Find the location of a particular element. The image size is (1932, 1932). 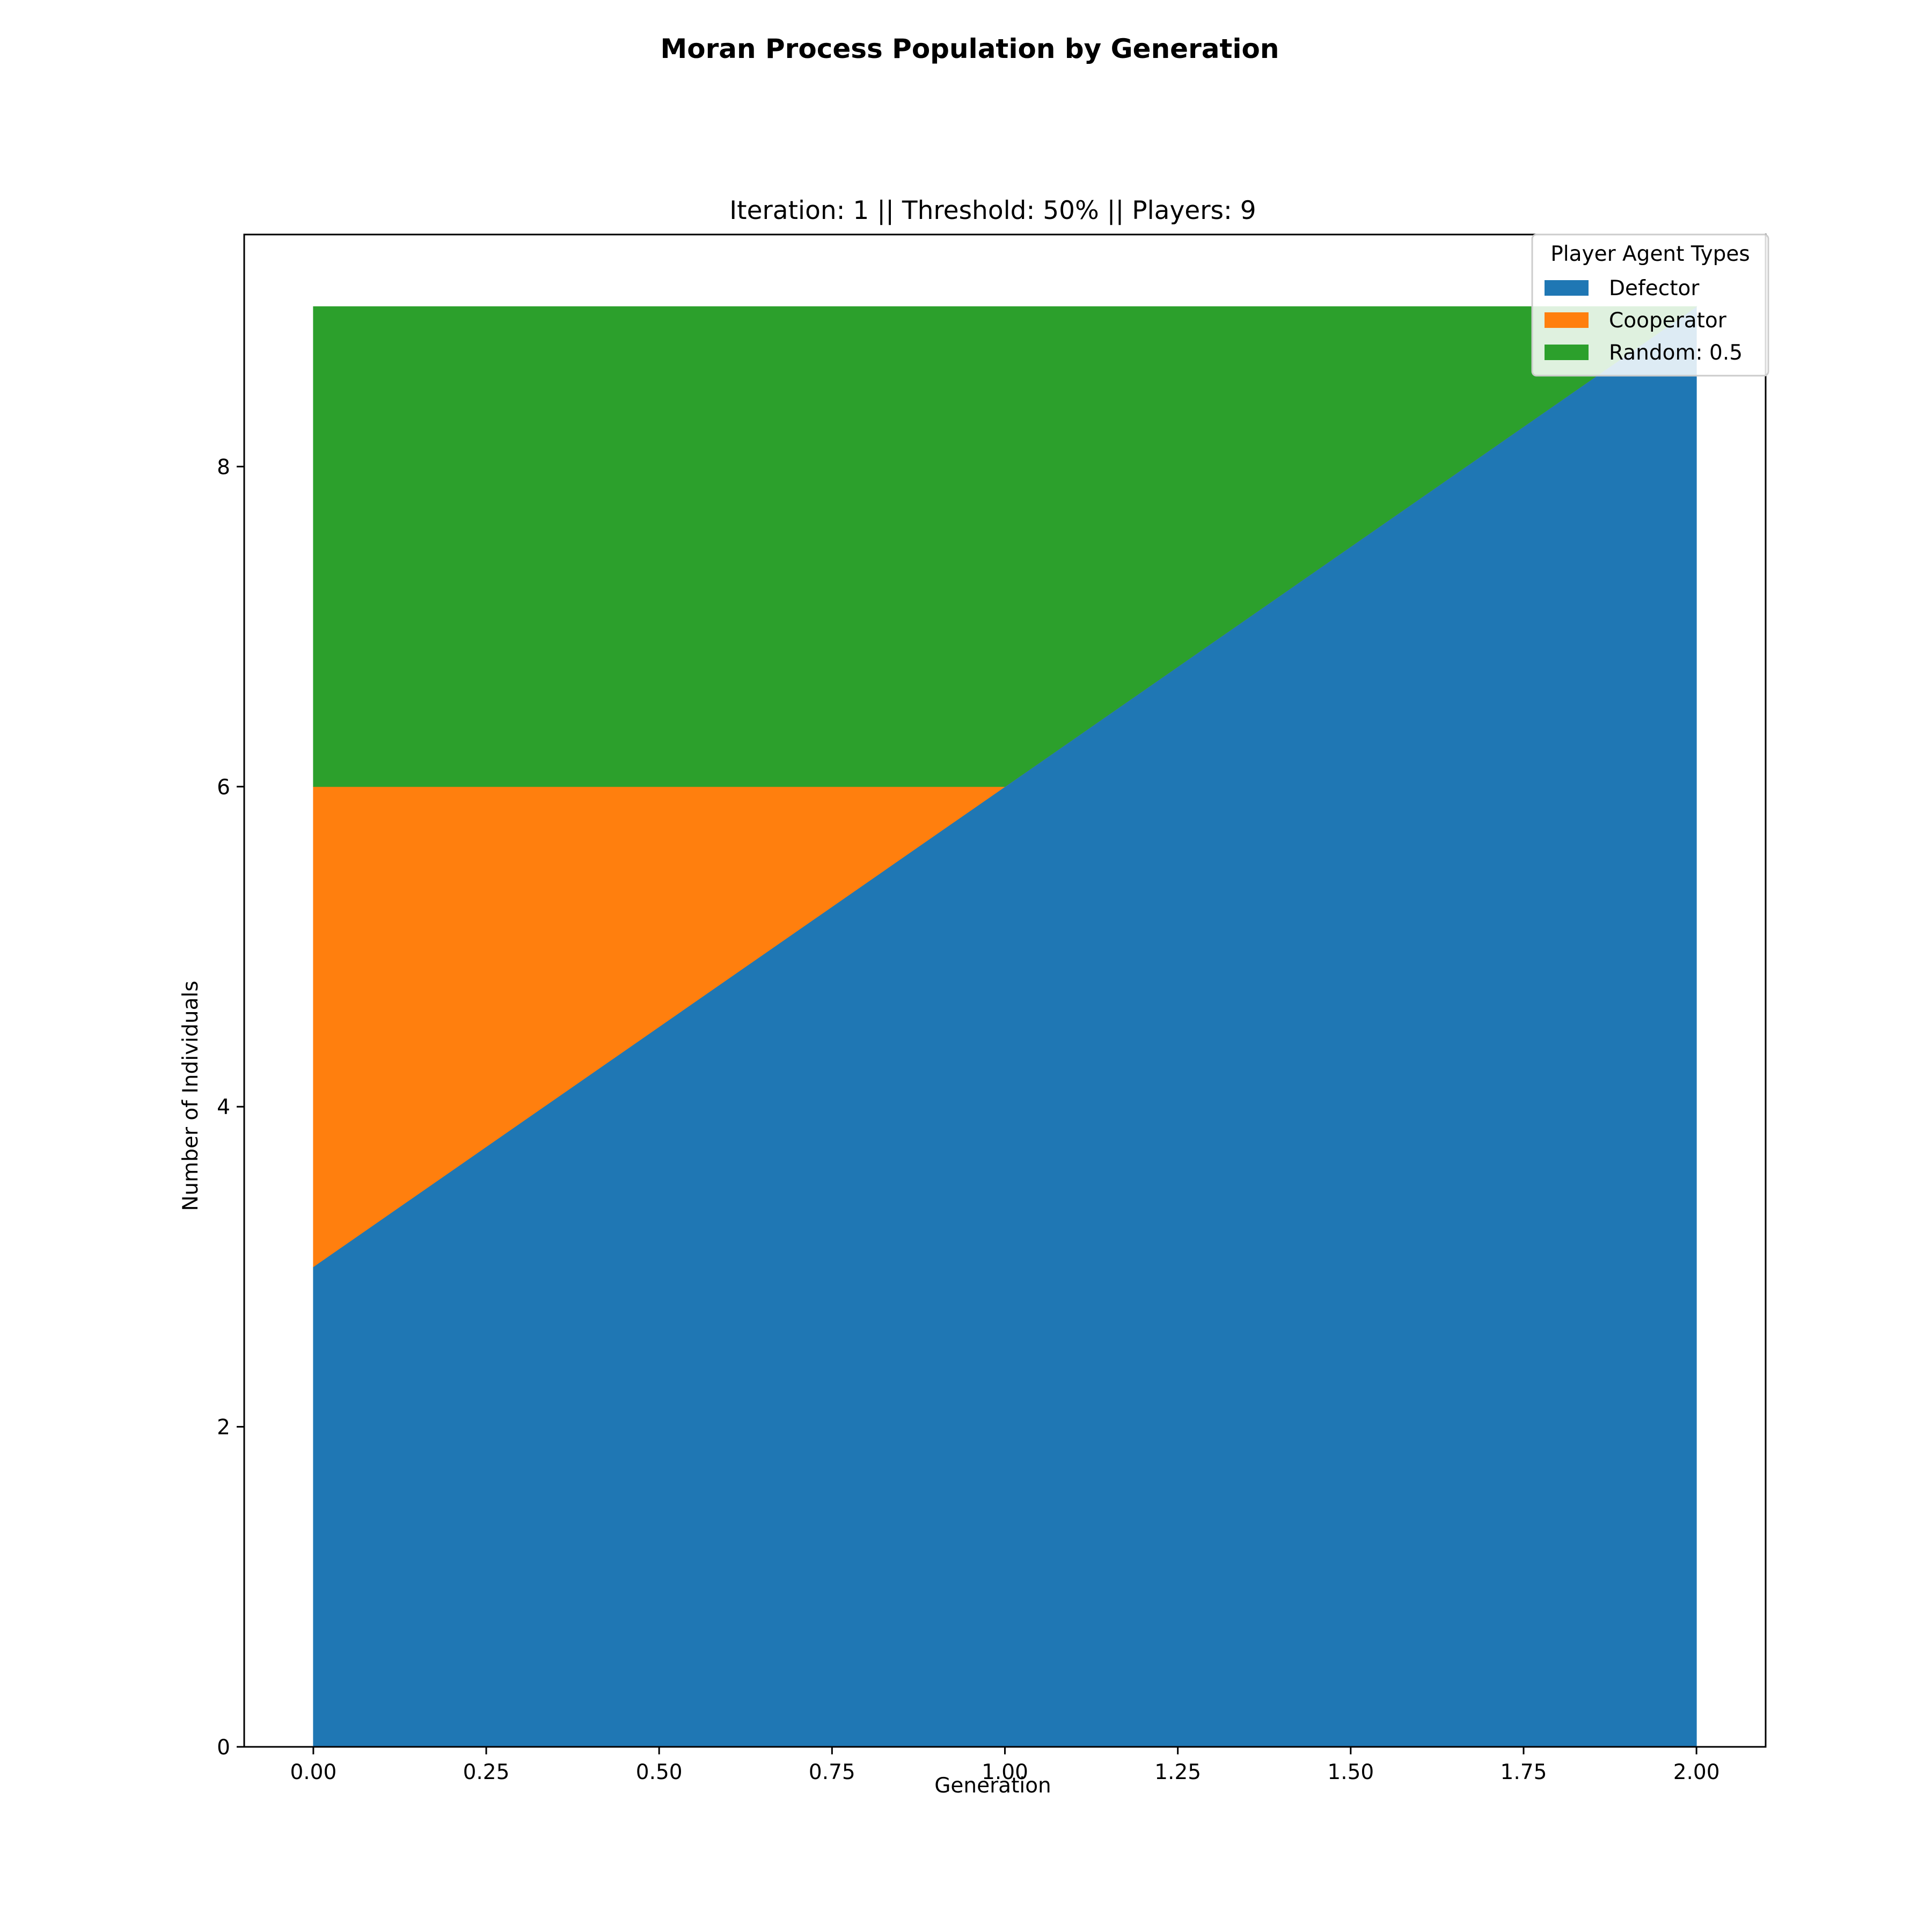

legend-label: Defector is located at coordinates (1654, 288).